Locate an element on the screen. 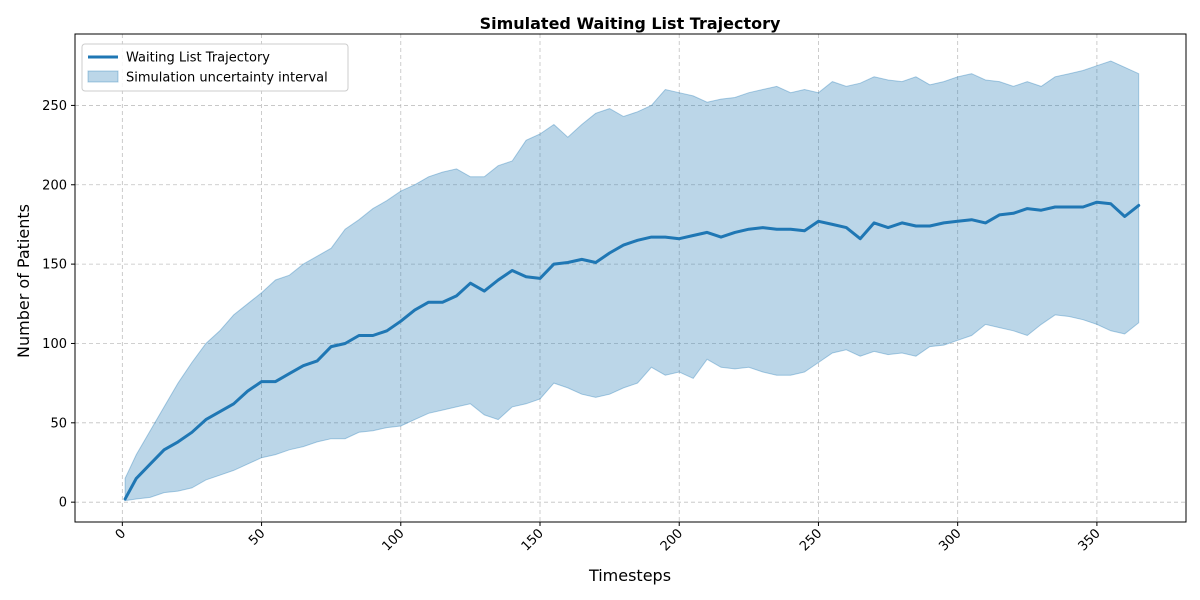 This screenshot has height=600, width=1200. x-axis-label: Timesteps is located at coordinates (629, 575).